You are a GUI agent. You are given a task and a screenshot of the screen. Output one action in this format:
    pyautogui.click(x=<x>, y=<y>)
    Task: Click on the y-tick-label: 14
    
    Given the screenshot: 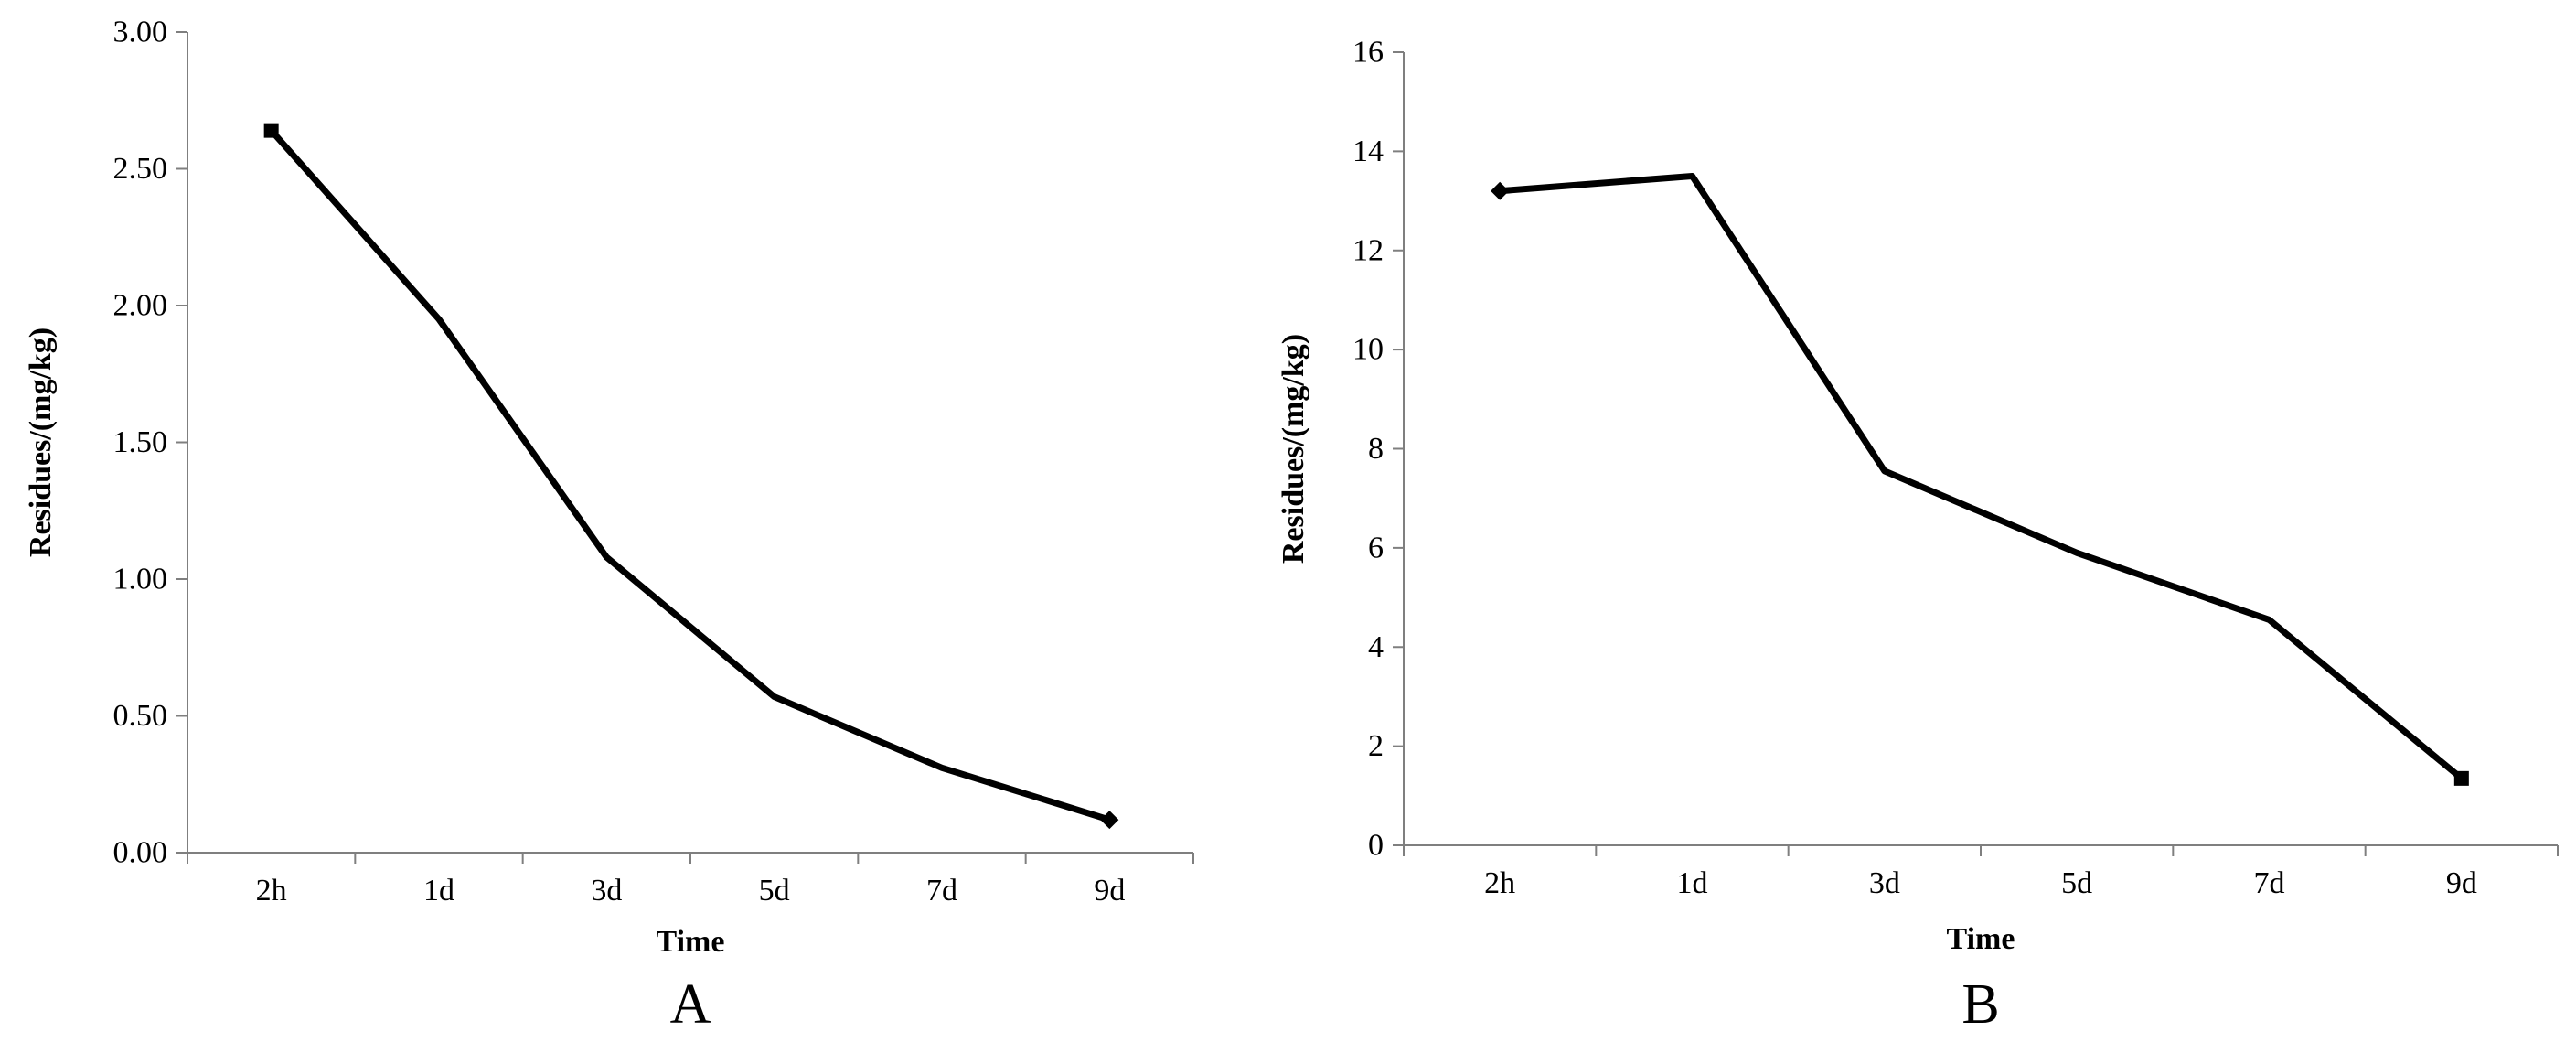 What is the action you would take?
    pyautogui.click(x=1368, y=151)
    